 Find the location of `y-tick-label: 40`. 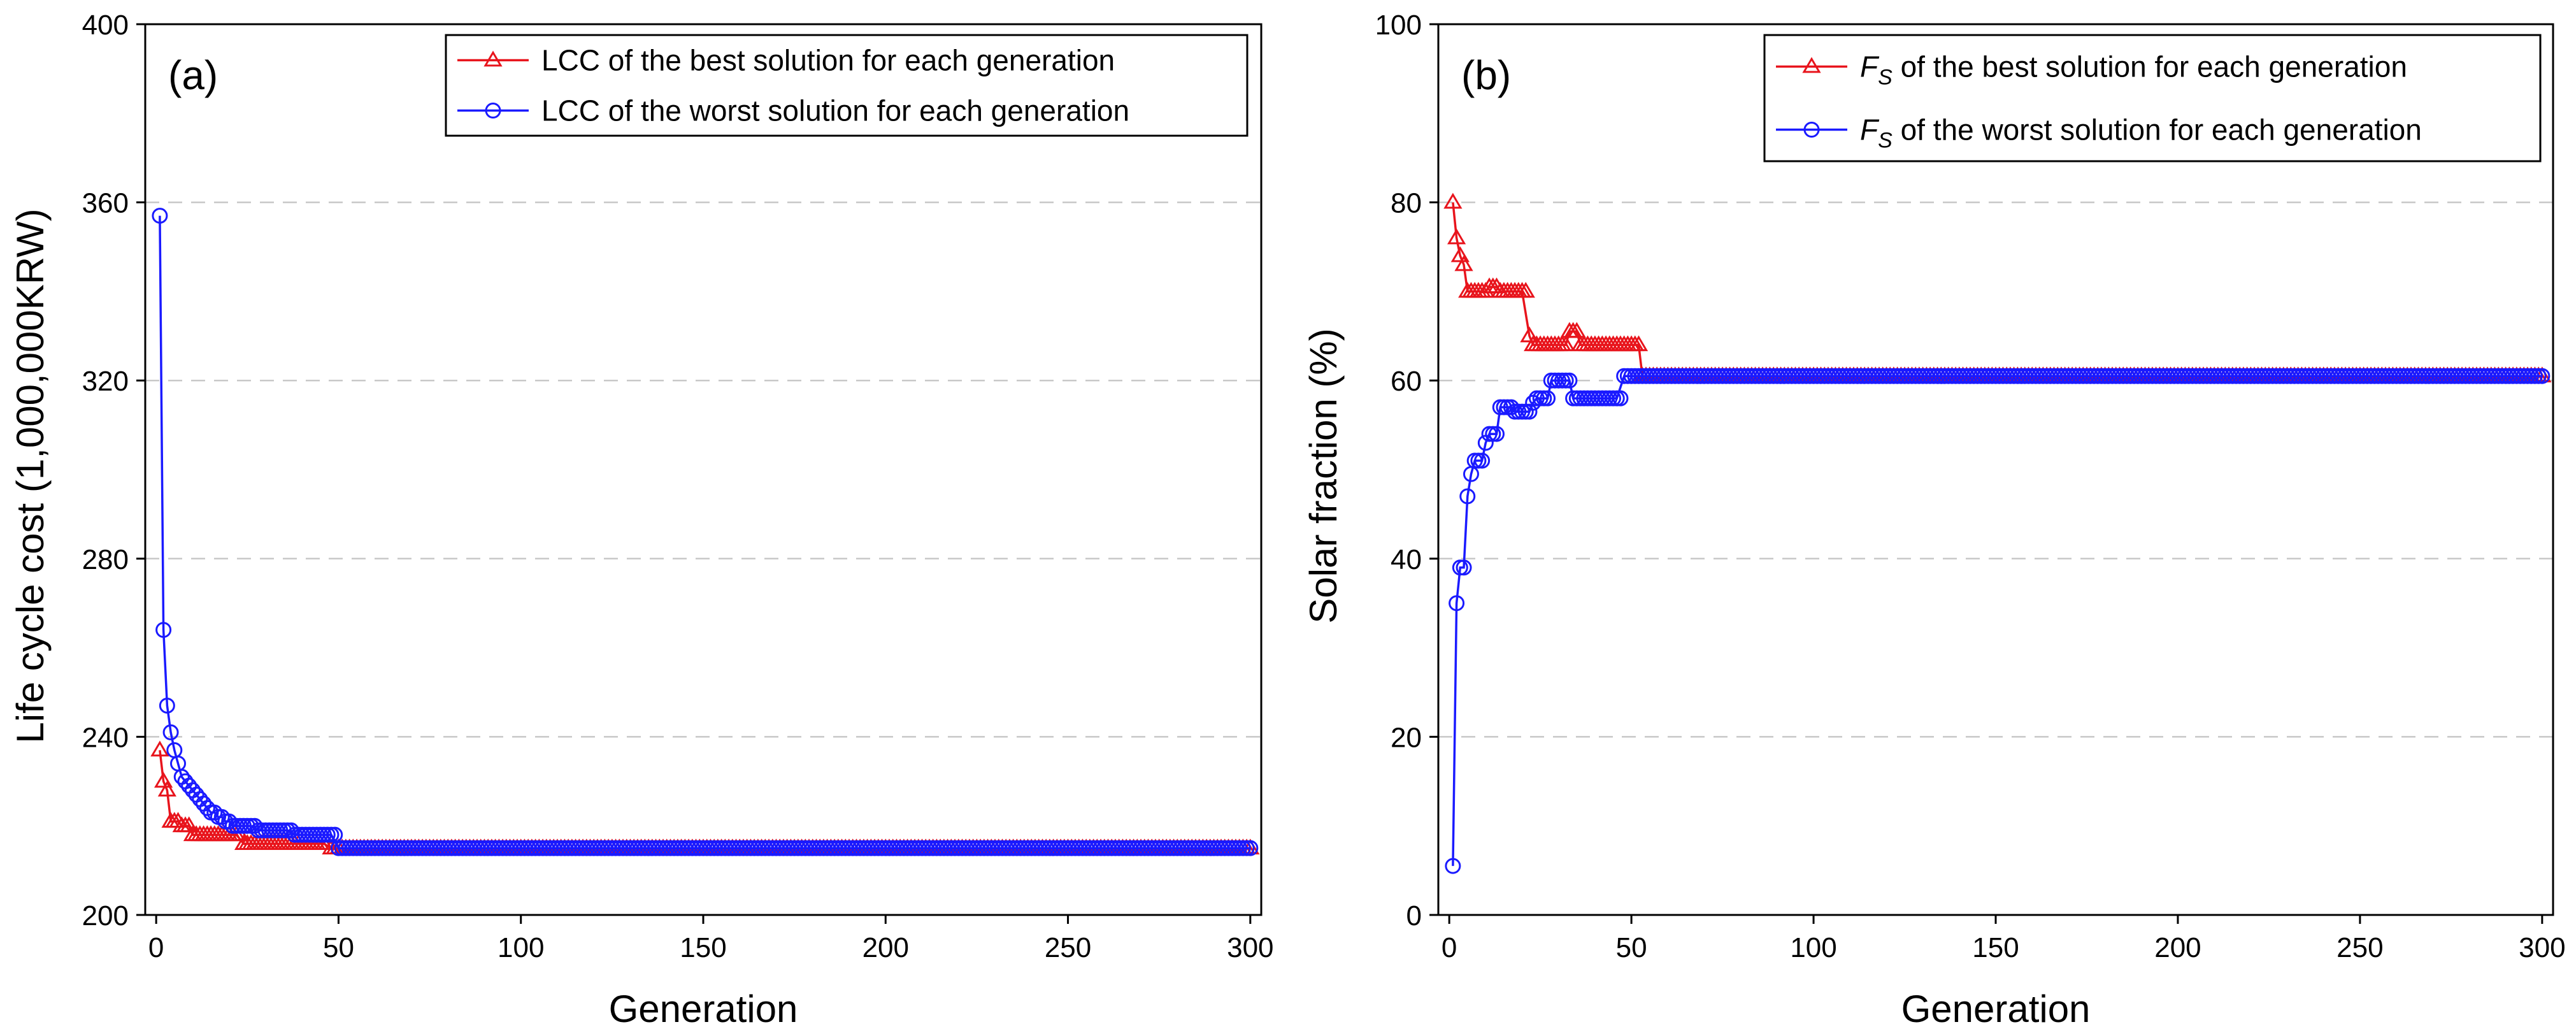

y-tick-label: 40 is located at coordinates (1407, 560).